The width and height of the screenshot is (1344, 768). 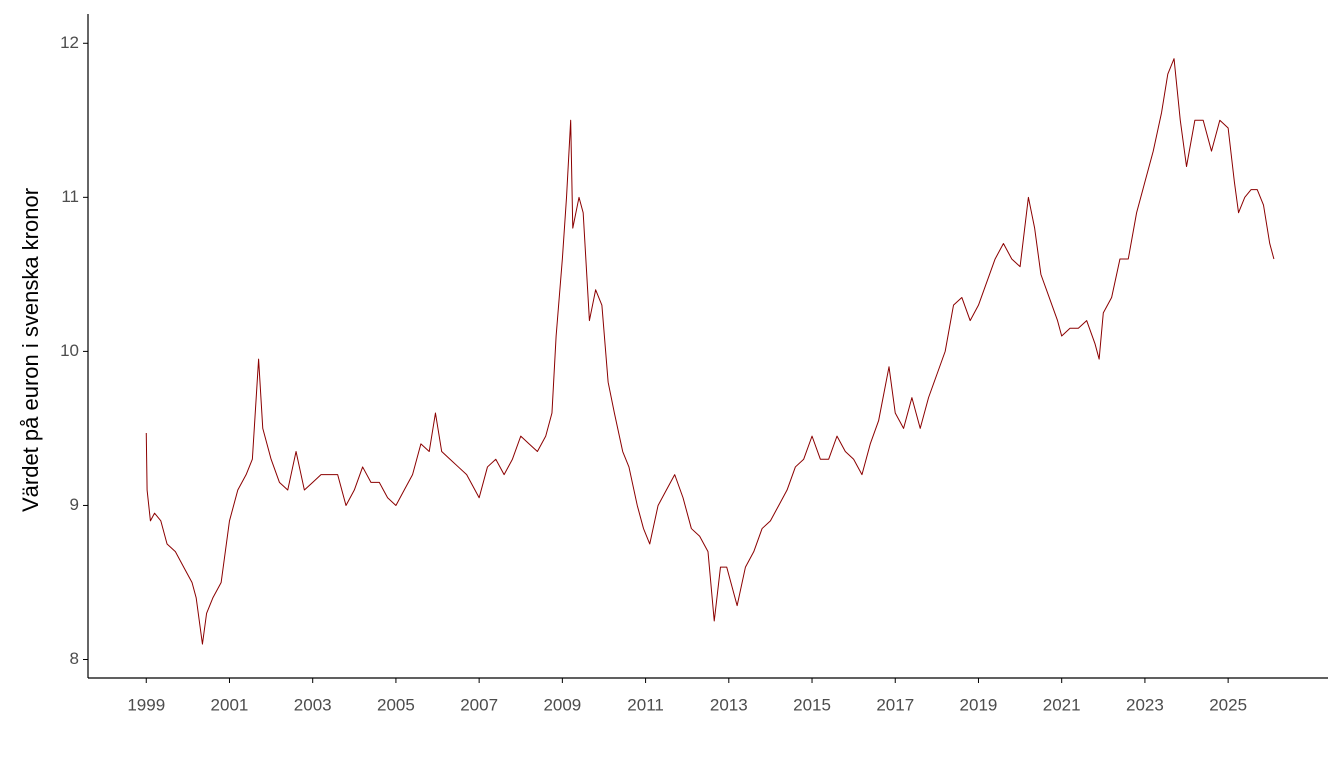 What do you see at coordinates (70, 196) in the screenshot?
I see `y-tick-label: 11` at bounding box center [70, 196].